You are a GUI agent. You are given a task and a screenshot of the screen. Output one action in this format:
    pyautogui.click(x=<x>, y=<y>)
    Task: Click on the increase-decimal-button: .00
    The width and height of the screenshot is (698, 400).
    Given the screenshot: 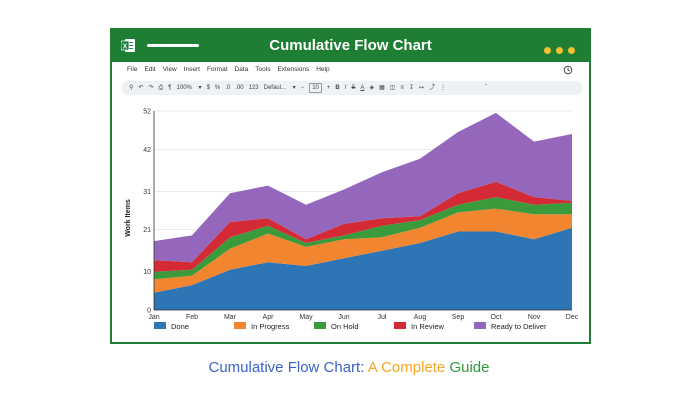 What is the action you would take?
    pyautogui.click(x=239, y=88)
    